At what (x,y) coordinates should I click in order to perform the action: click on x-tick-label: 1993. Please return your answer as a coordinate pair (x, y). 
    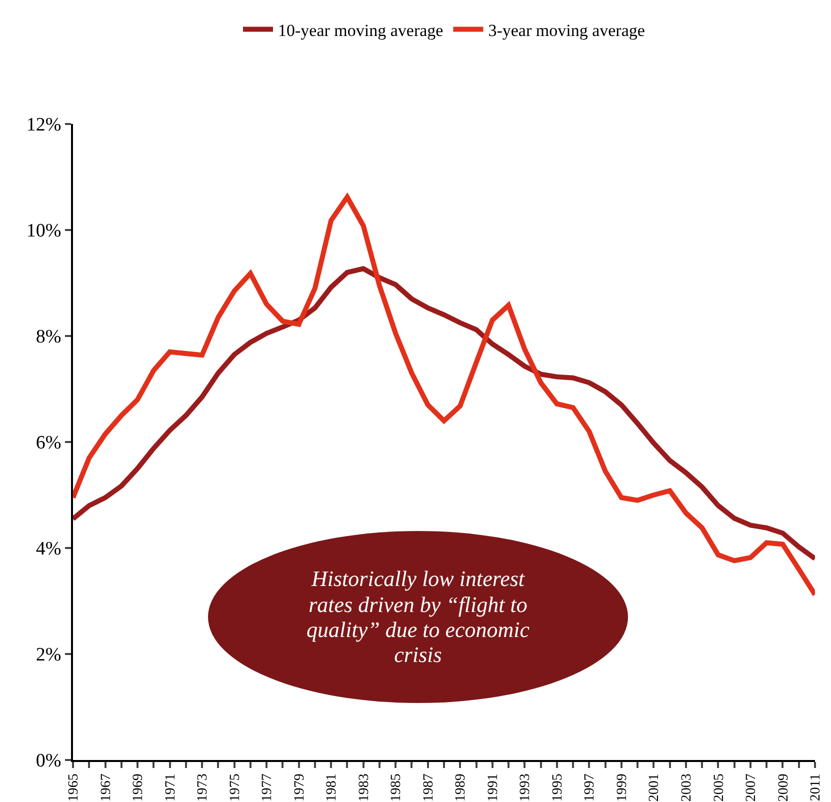
    Looking at the image, I should click on (526, 788).